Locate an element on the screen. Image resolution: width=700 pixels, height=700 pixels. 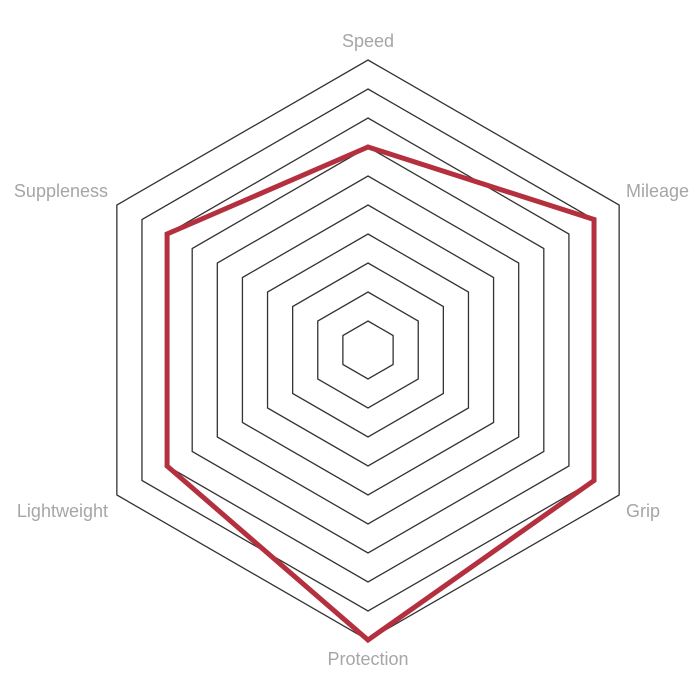
data-point-mileage is located at coordinates (594, 219).